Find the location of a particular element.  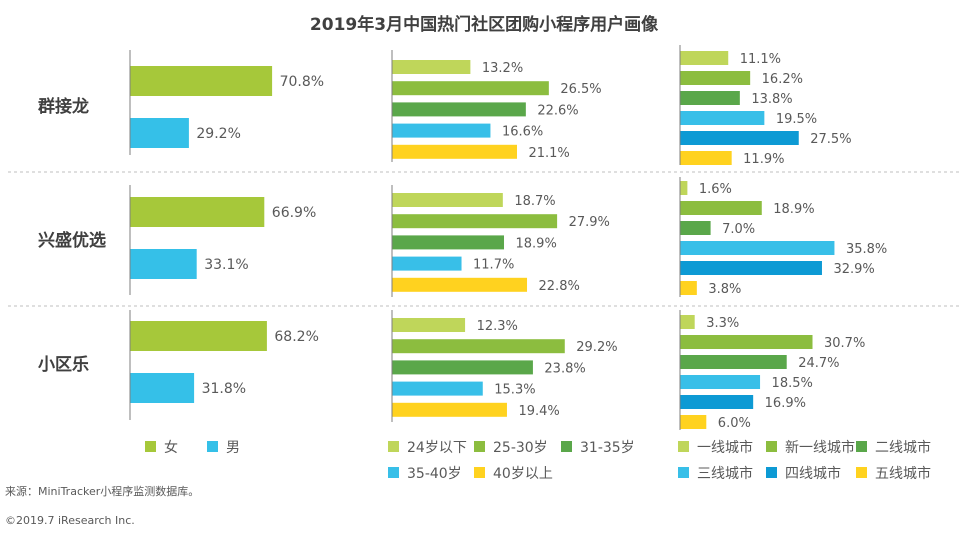

category-label: 群接龙 is located at coordinates (63, 106).